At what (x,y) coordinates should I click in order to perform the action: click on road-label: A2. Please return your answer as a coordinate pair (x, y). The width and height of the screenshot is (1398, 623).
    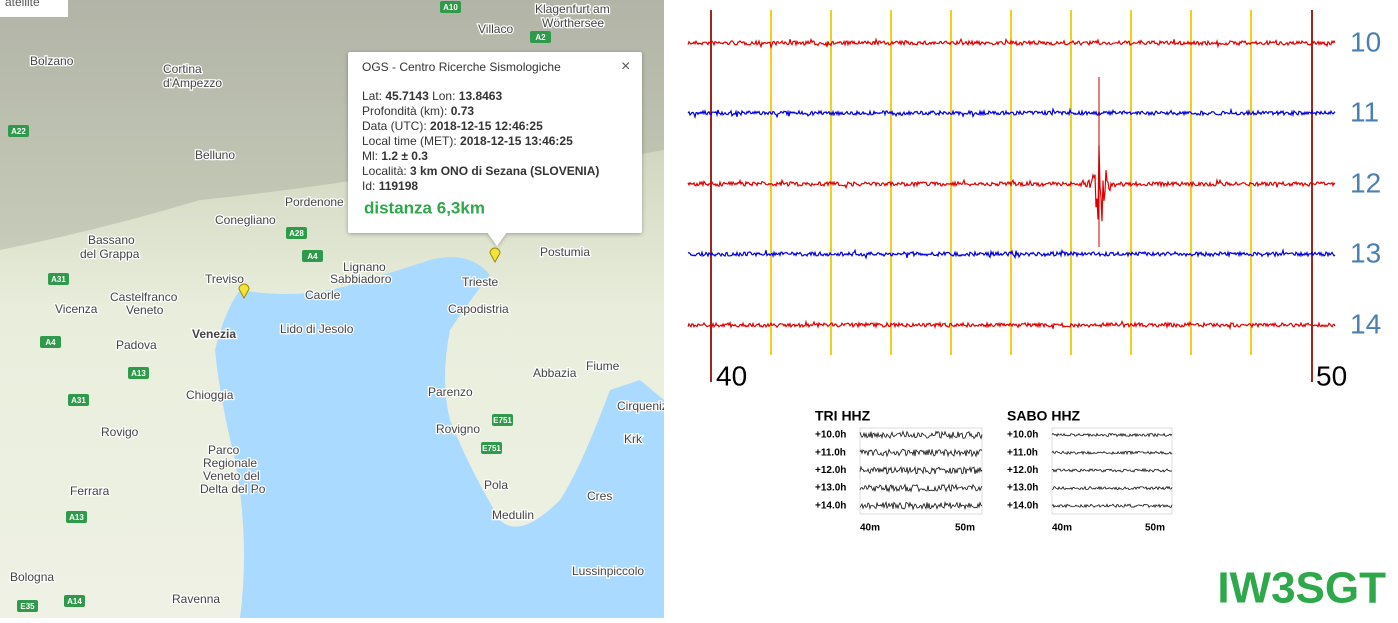
    Looking at the image, I should click on (540, 37).